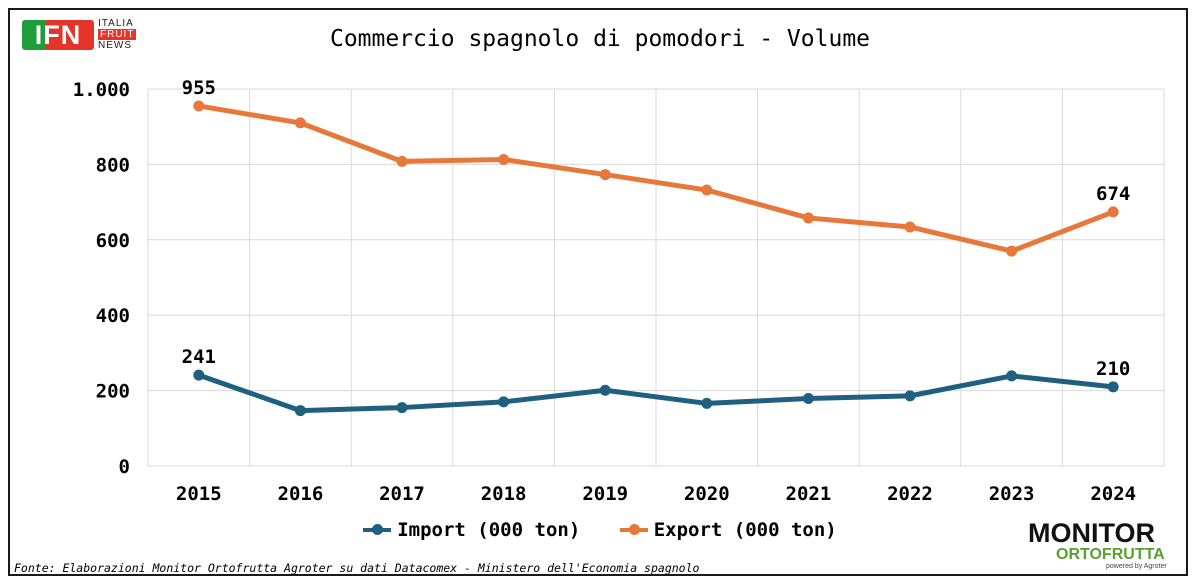  What do you see at coordinates (1110, 554) in the screenshot?
I see `monitor-logo-sub: ORTOFRUTTA` at bounding box center [1110, 554].